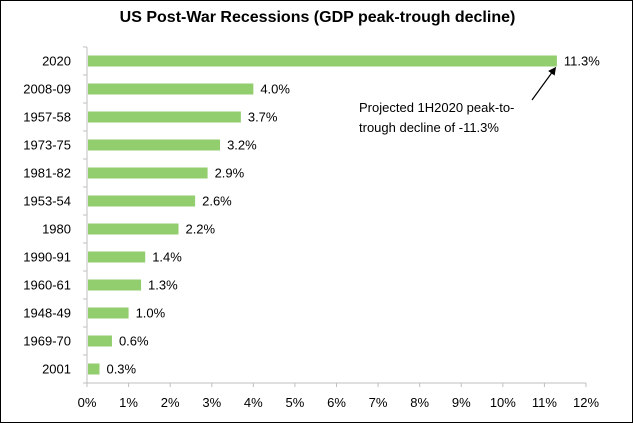  I want to click on annotation-text: trough decline of -11.3%, so click(429, 127).